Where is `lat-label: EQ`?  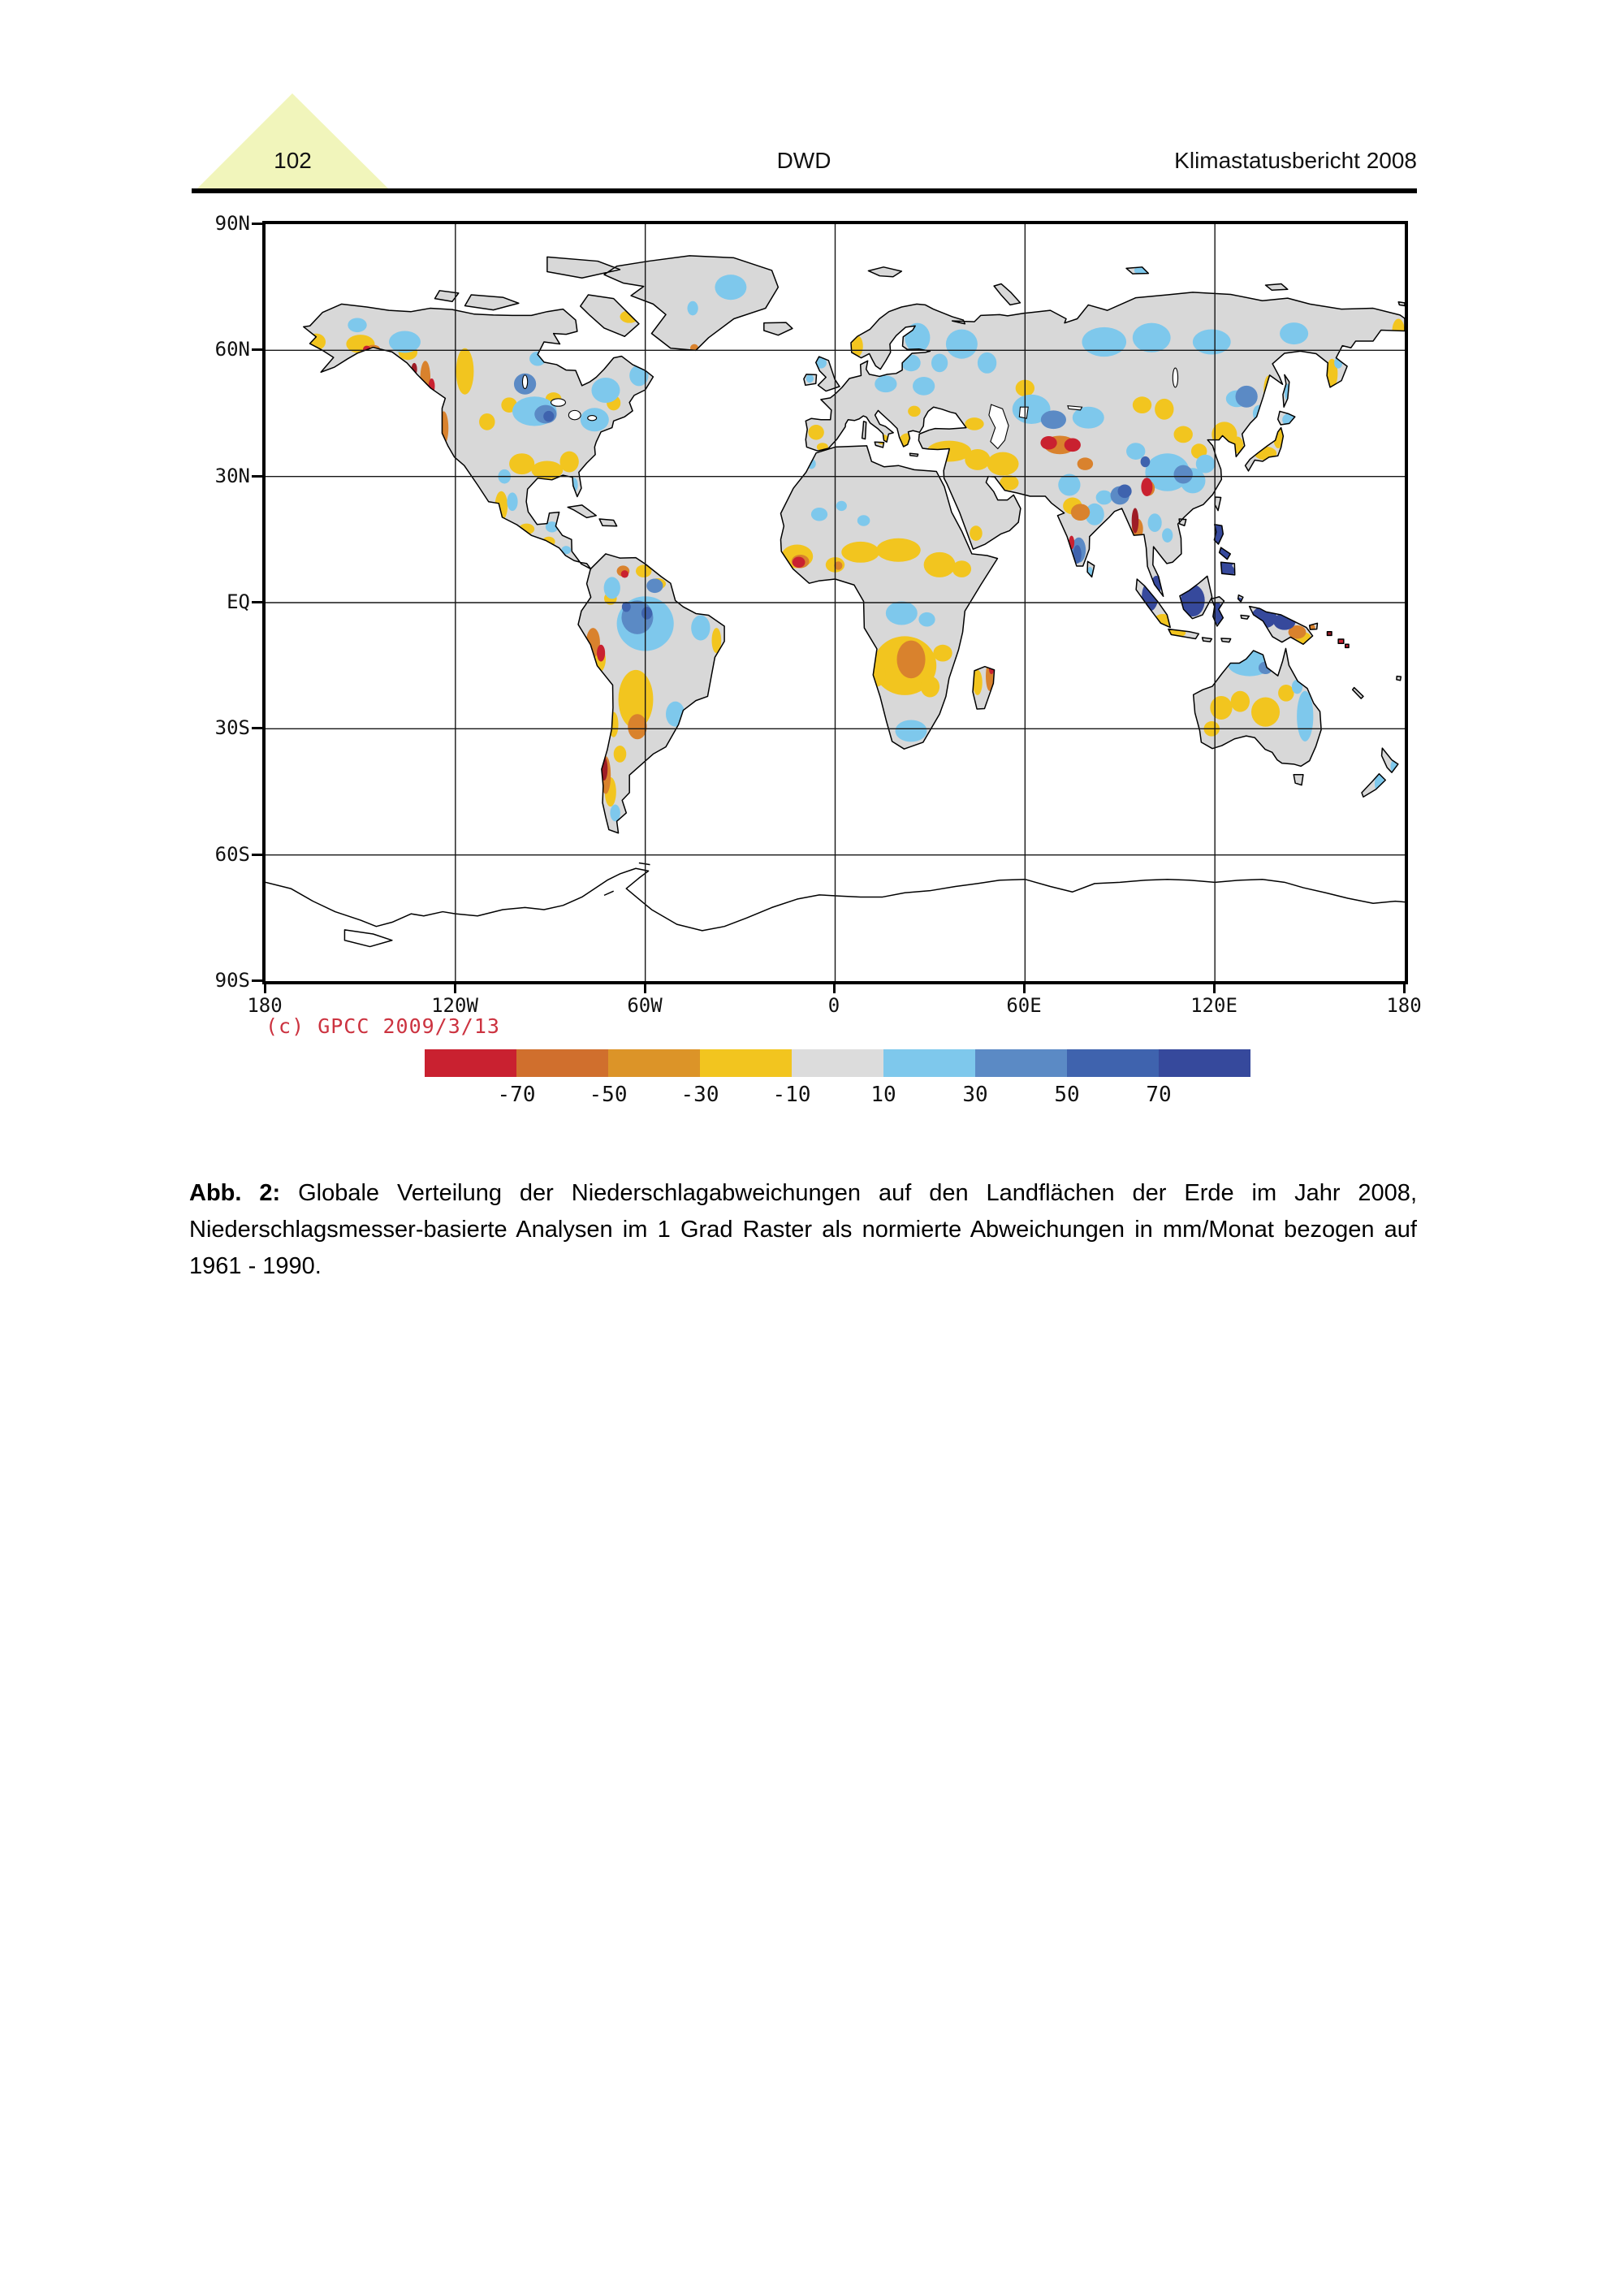 lat-label: EQ is located at coordinates (239, 601).